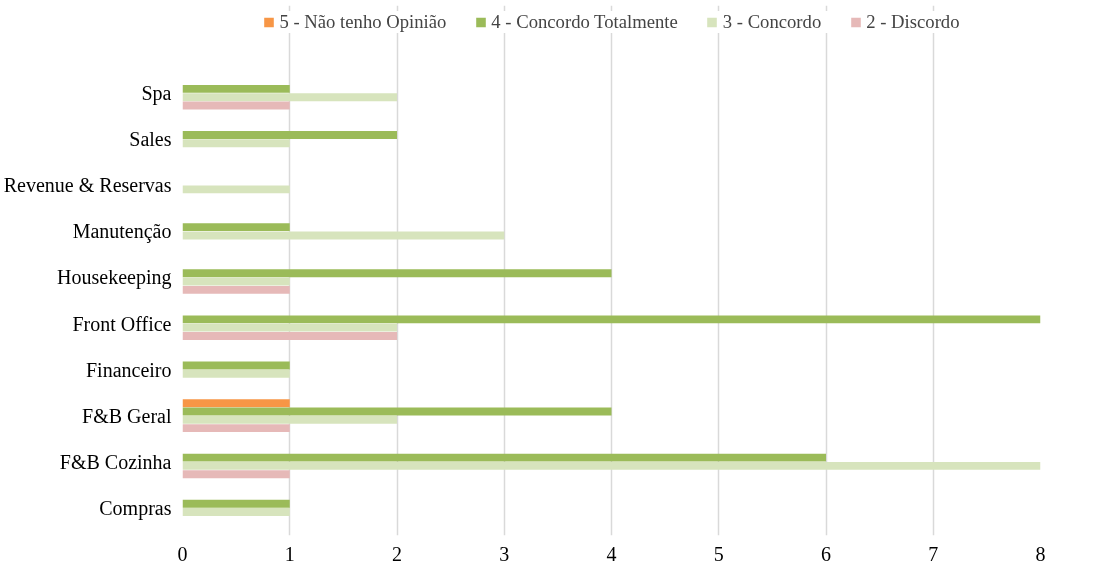  I want to click on y-tick-label: Sales, so click(150, 139).